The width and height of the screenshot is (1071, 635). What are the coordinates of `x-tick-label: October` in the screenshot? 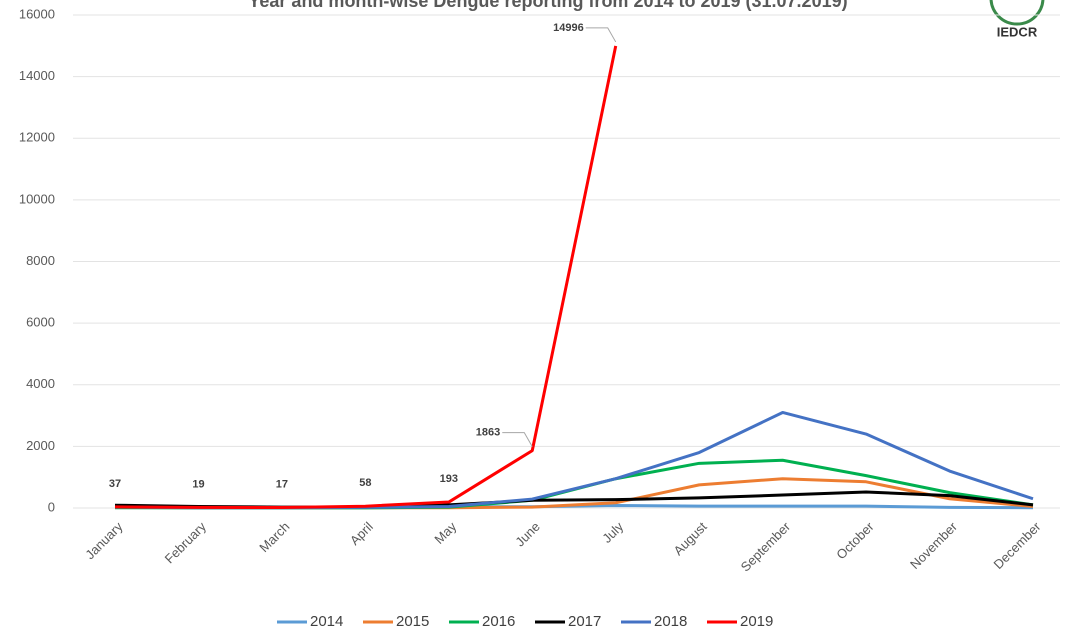 It's located at (855, 540).